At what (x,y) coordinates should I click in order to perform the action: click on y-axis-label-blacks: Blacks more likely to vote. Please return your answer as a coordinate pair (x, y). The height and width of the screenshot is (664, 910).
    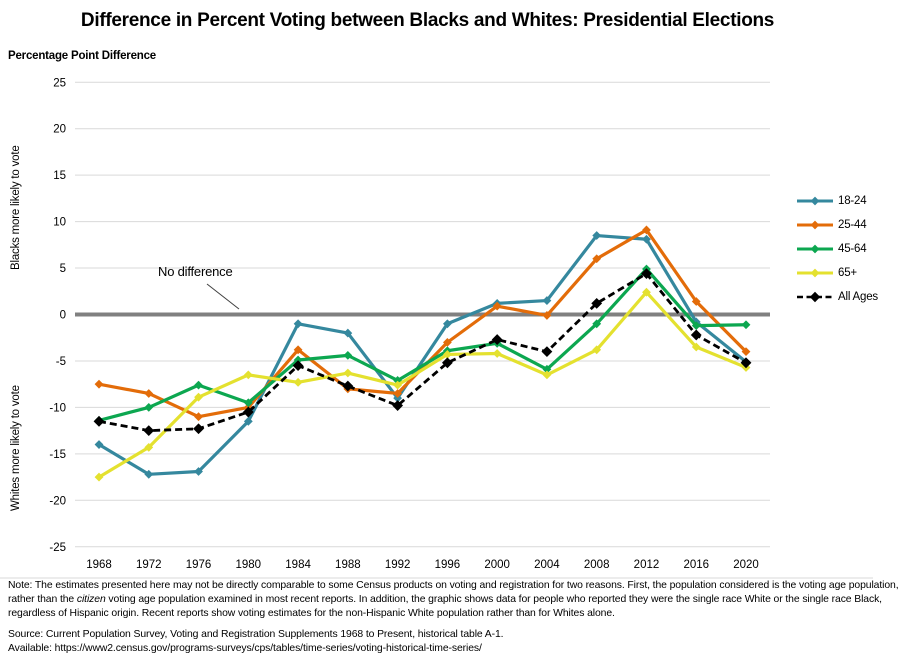
    Looking at the image, I should click on (16, 208).